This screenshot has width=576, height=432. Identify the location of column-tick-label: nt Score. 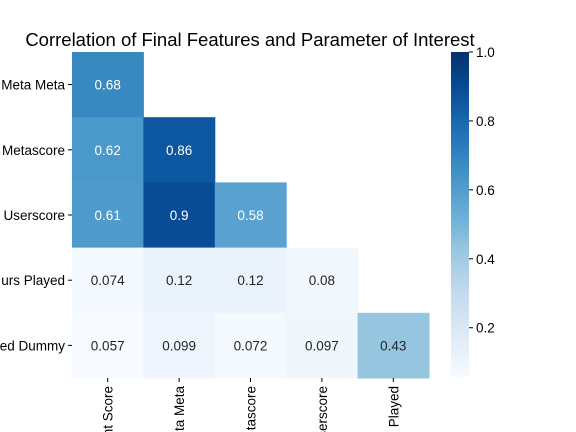
(108, 409).